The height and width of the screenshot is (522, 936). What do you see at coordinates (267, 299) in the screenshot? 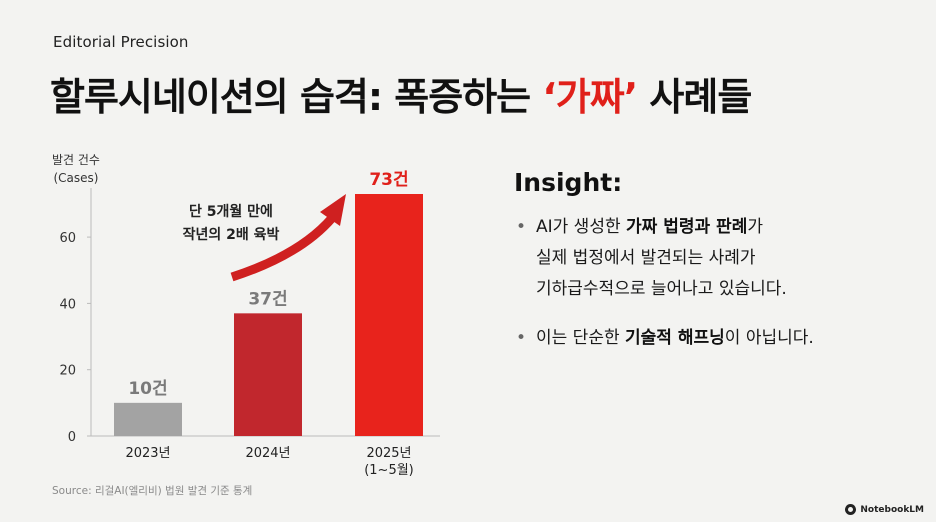
I see `data-label: 37건` at bounding box center [267, 299].